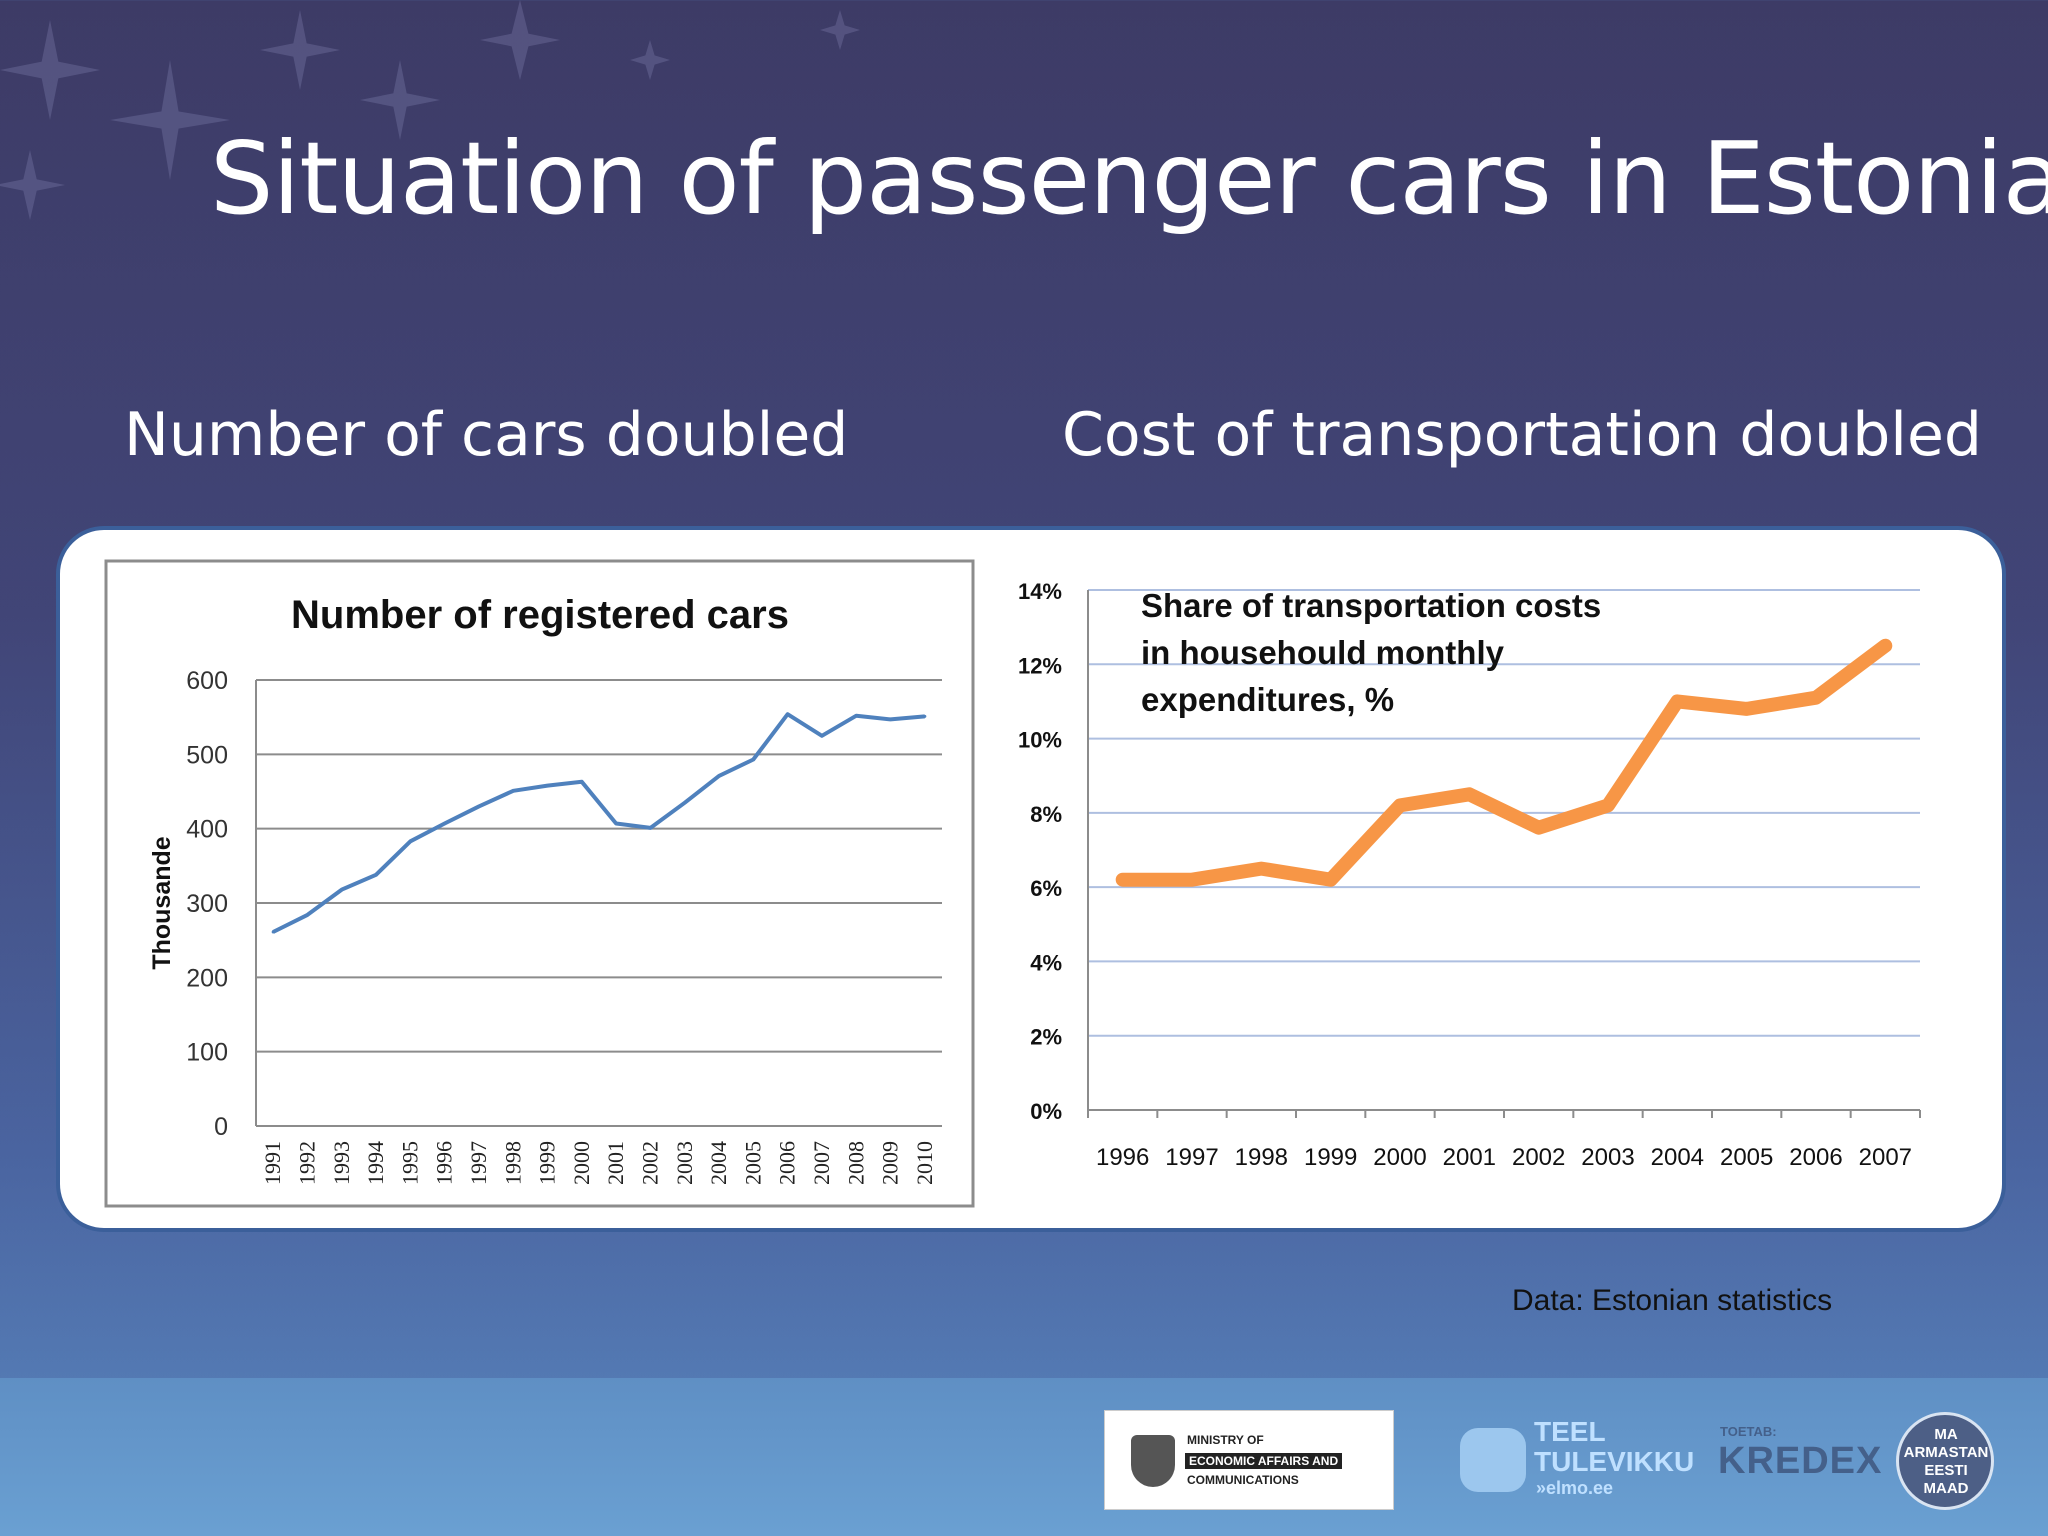  What do you see at coordinates (1225, 1440) in the screenshot?
I see `ministry-logo-line-1: MINISTRY OF` at bounding box center [1225, 1440].